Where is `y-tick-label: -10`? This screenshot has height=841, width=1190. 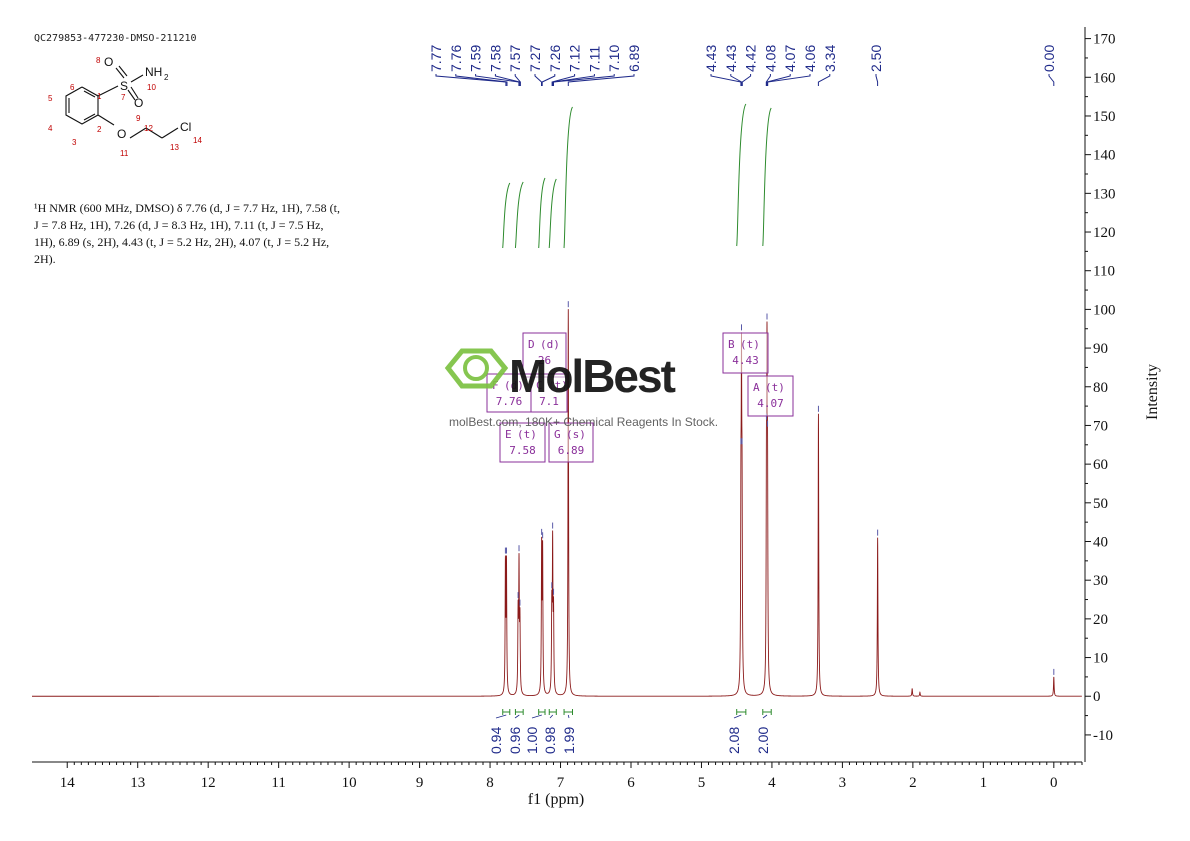
y-tick-label: -10 is located at coordinates (1103, 736).